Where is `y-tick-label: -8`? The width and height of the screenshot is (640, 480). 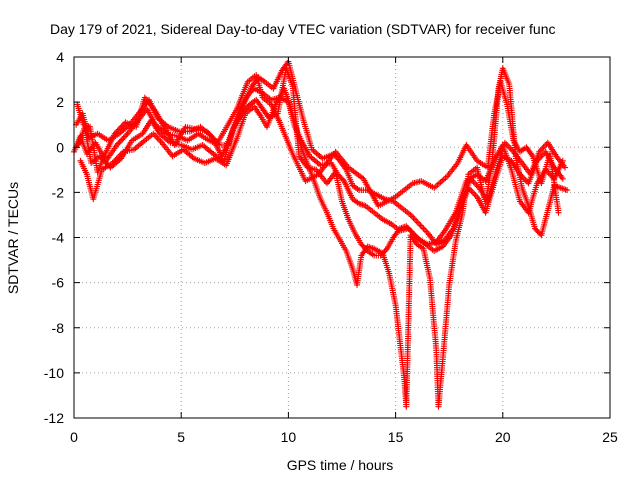 y-tick-label: -8 is located at coordinates (58, 328).